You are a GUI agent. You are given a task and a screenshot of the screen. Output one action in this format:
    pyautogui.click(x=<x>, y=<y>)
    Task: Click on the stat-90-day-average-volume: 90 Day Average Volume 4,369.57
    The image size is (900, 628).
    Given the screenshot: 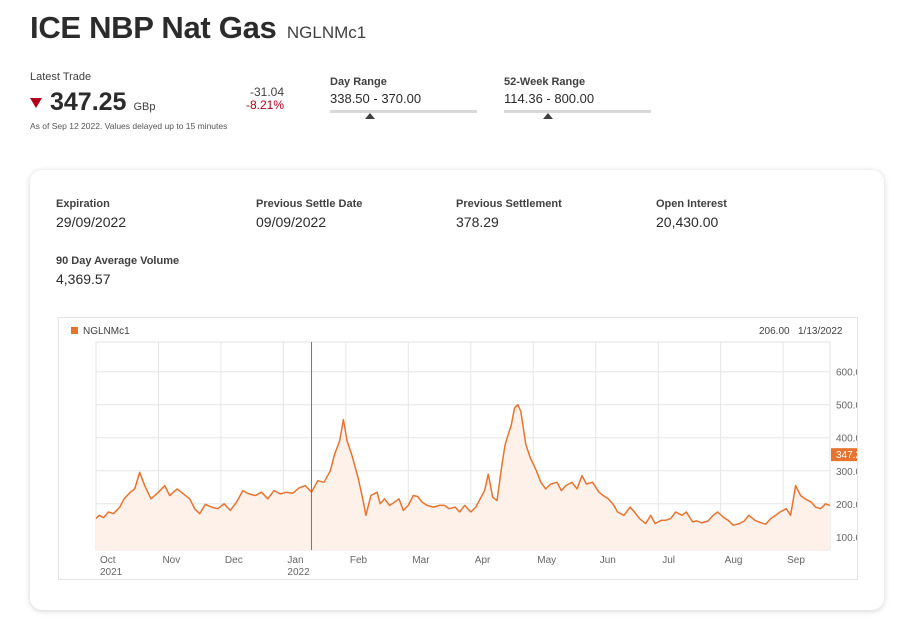 What is the action you would take?
    pyautogui.click(x=117, y=271)
    